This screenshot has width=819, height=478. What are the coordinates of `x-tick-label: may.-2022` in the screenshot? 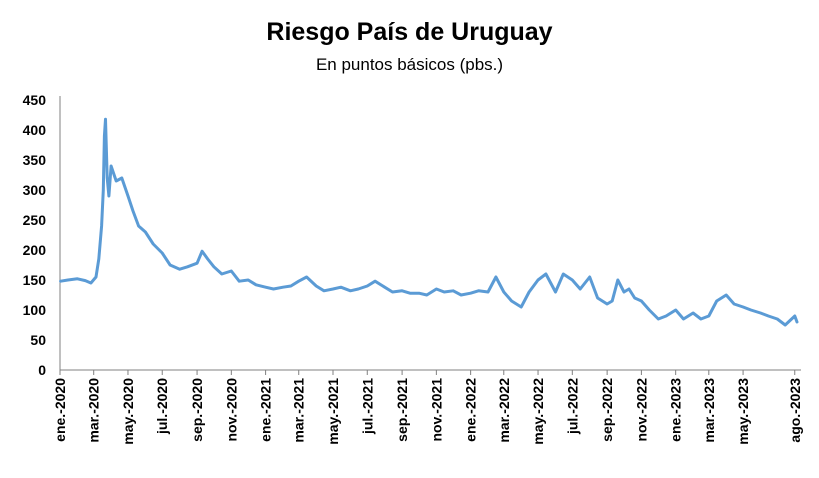 It's located at (538, 411).